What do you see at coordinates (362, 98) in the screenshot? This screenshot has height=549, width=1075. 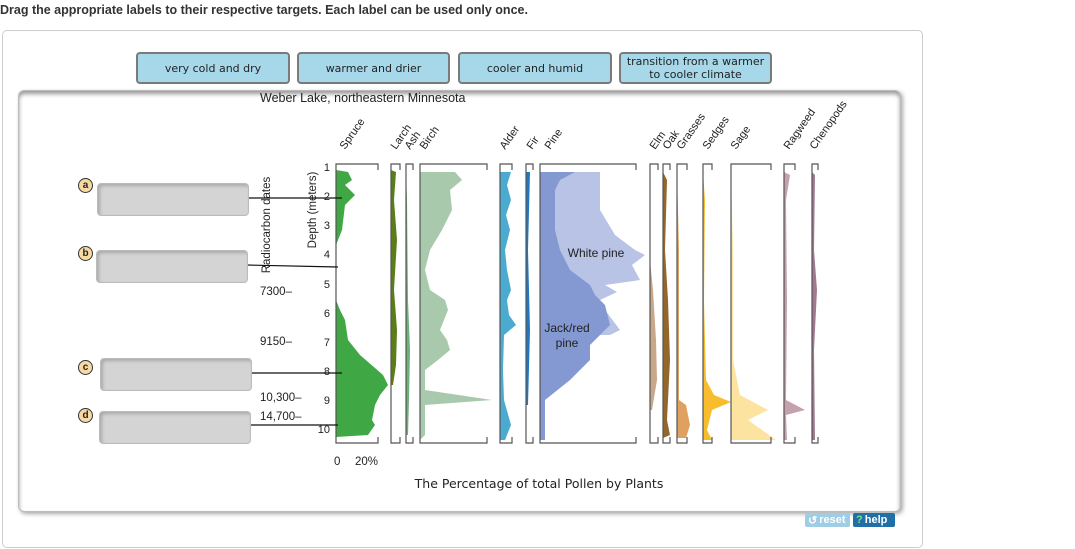 I see `figure-title: Weber Lake, northeastern Minnesota` at bounding box center [362, 98].